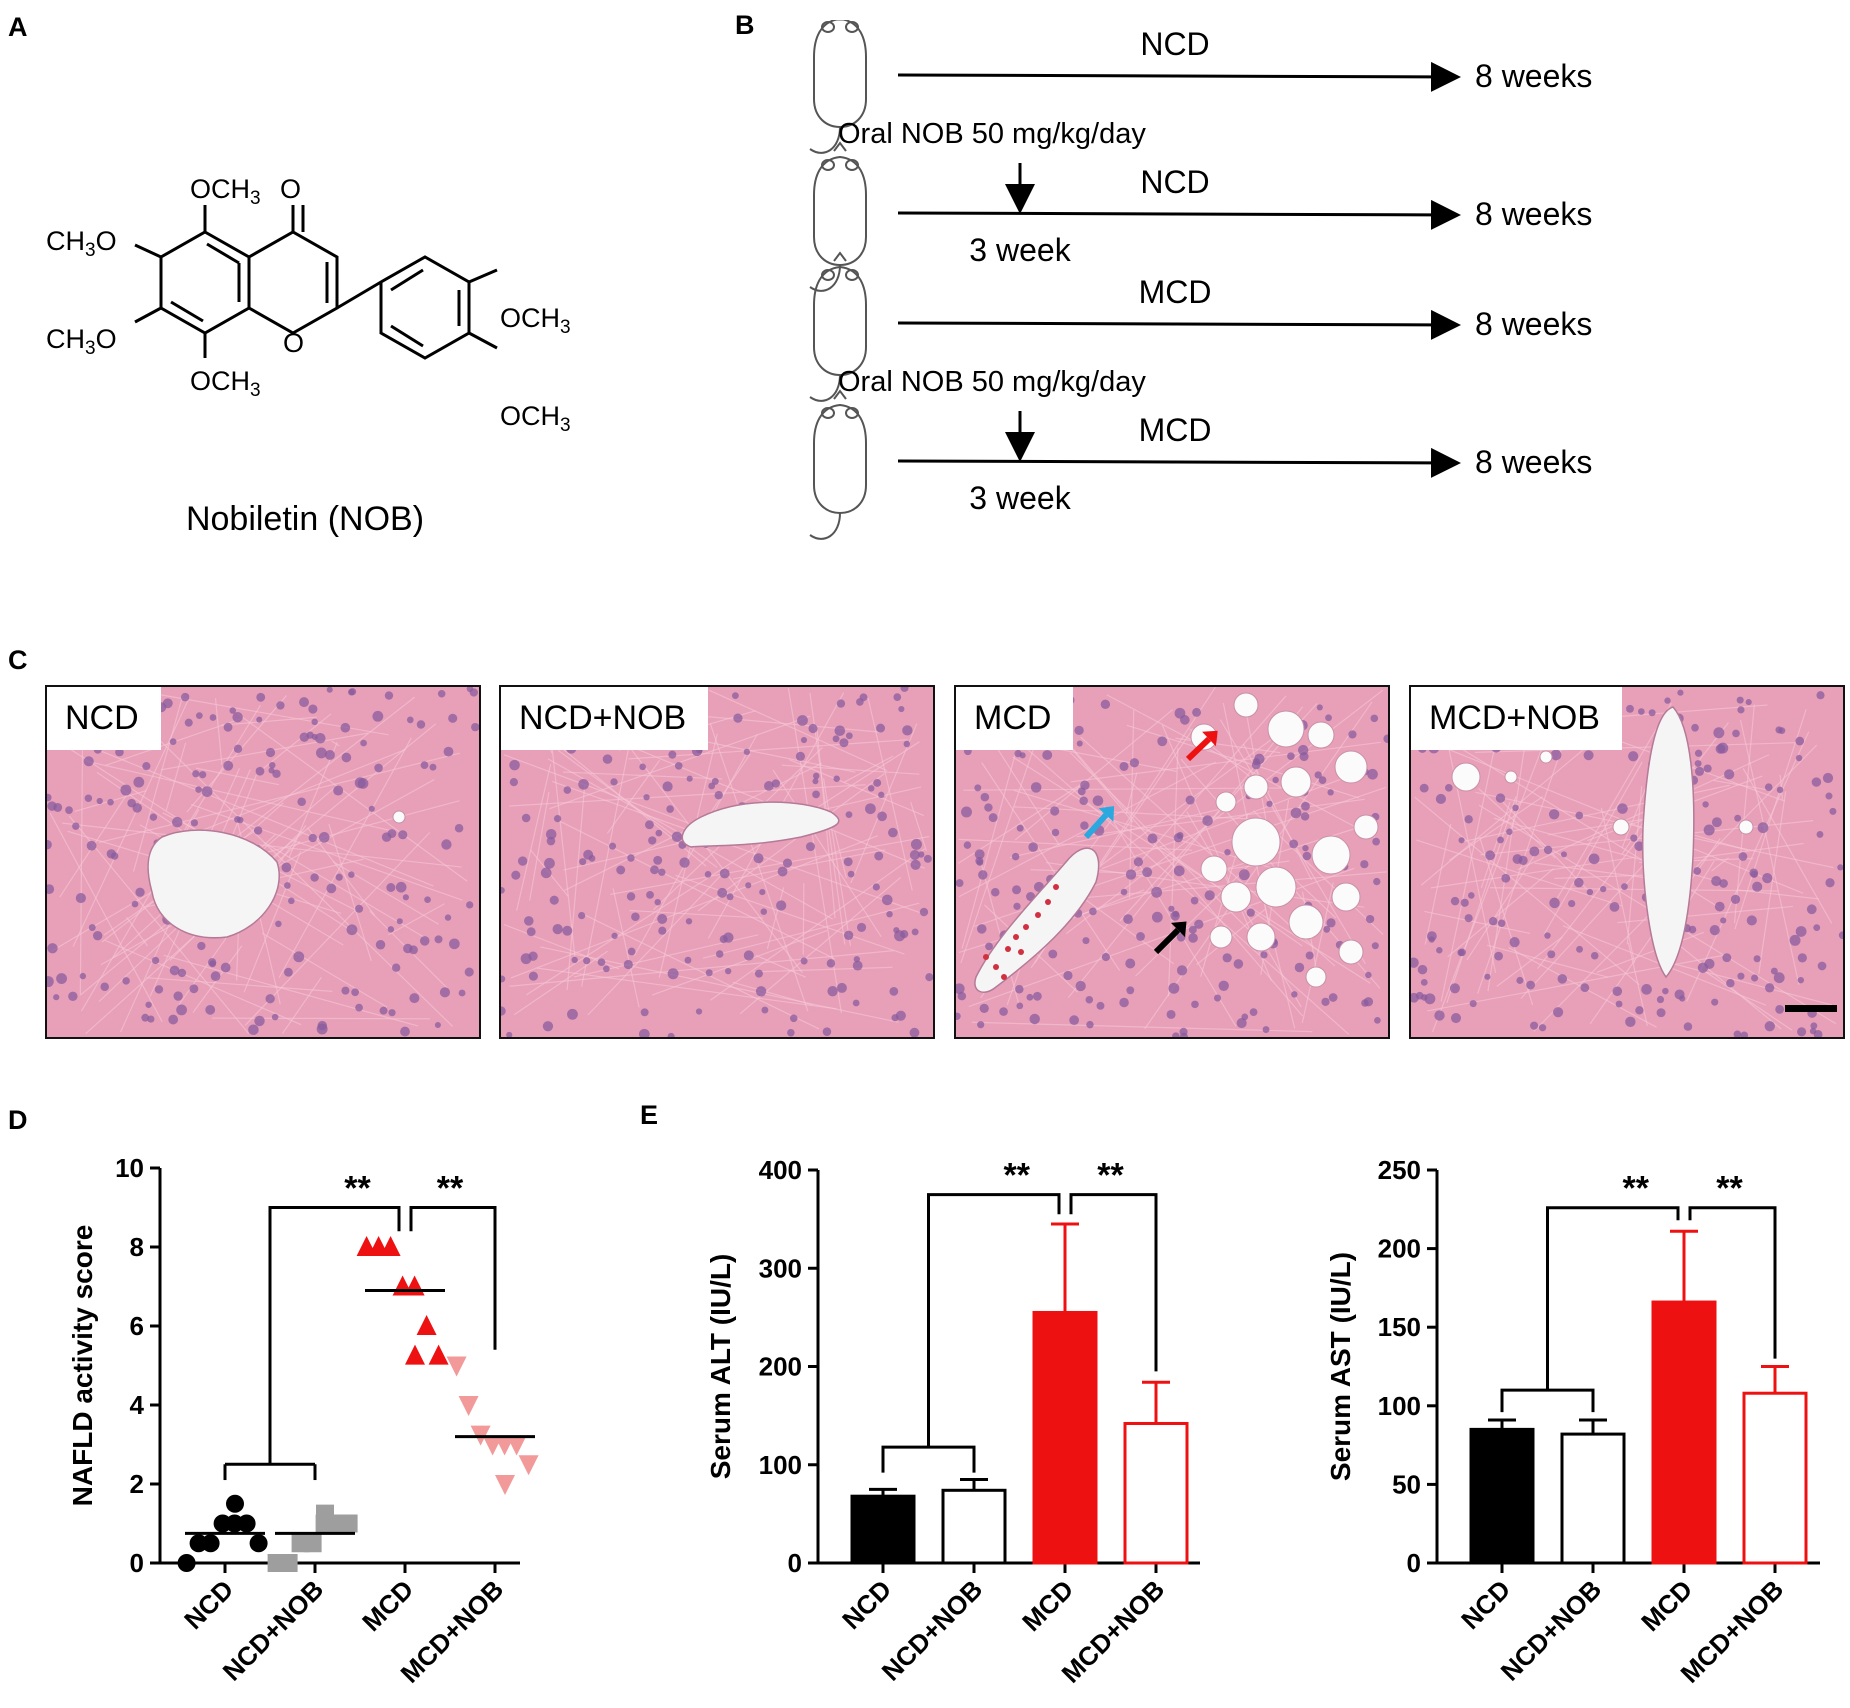 The height and width of the screenshot is (1708, 1850). I want to click on label-ketone-o: O, so click(290, 189).